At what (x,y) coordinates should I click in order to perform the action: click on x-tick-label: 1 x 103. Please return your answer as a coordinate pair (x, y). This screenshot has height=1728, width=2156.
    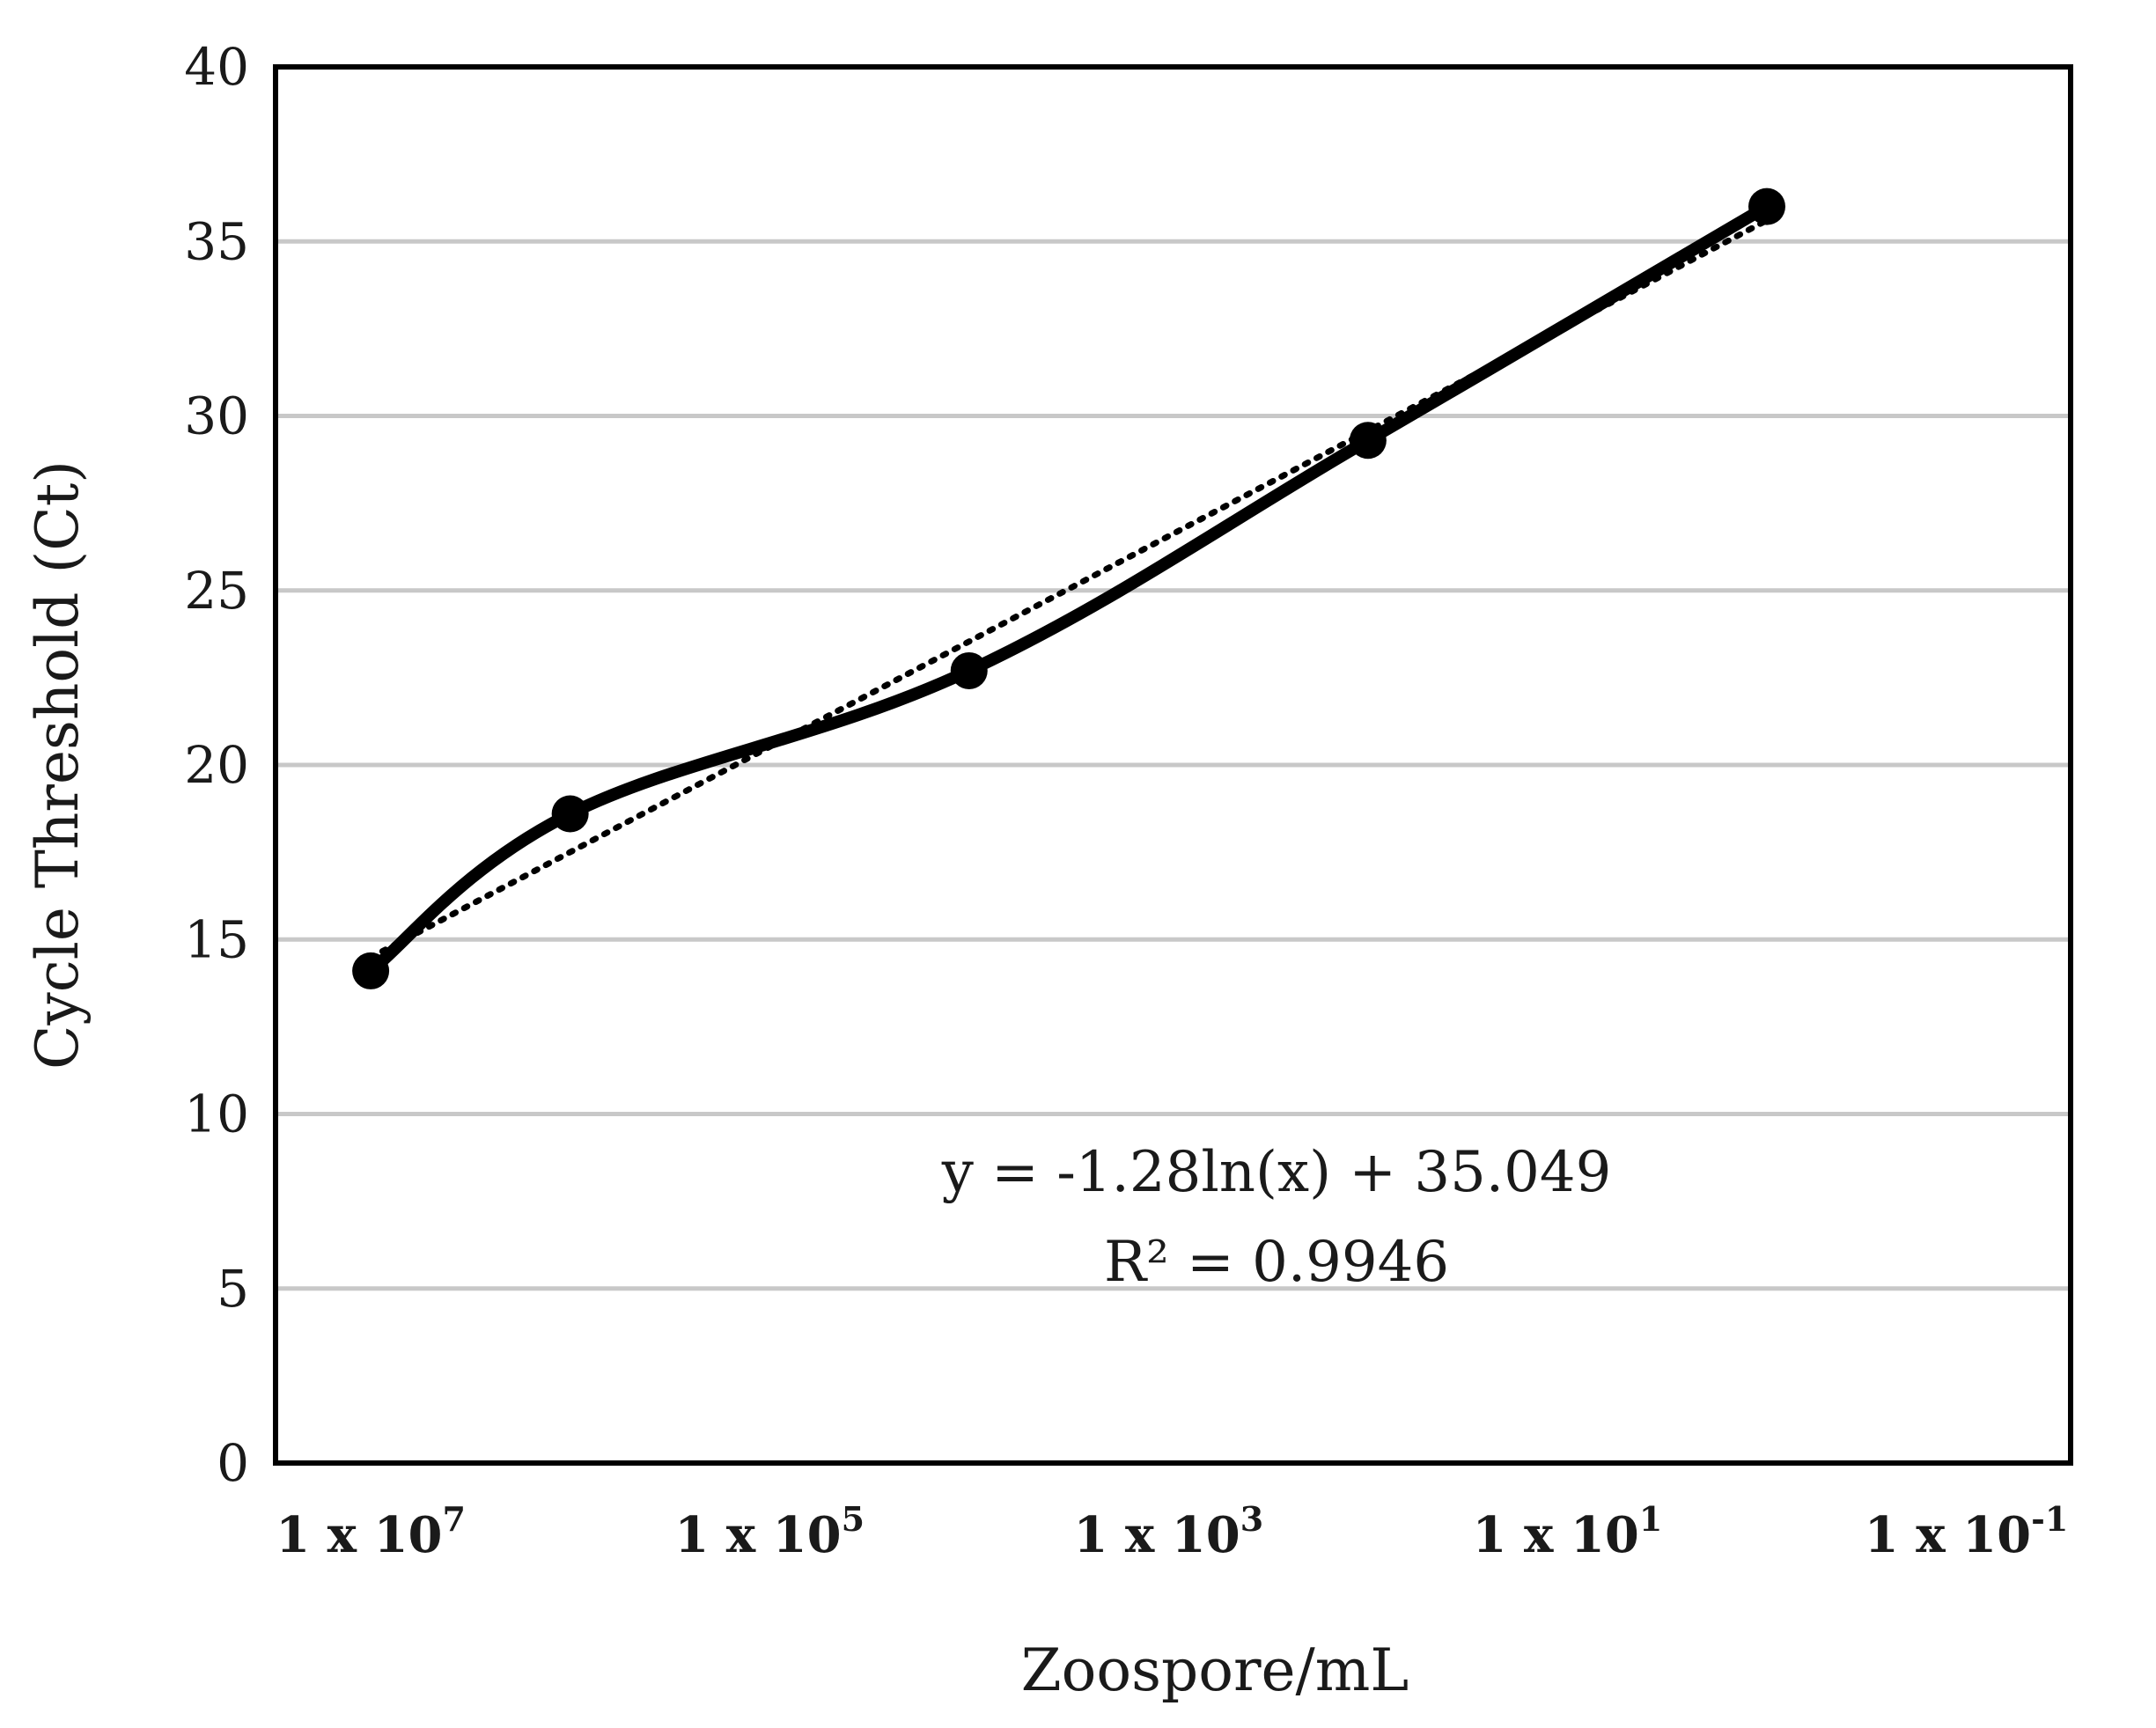
    Looking at the image, I should click on (1168, 1532).